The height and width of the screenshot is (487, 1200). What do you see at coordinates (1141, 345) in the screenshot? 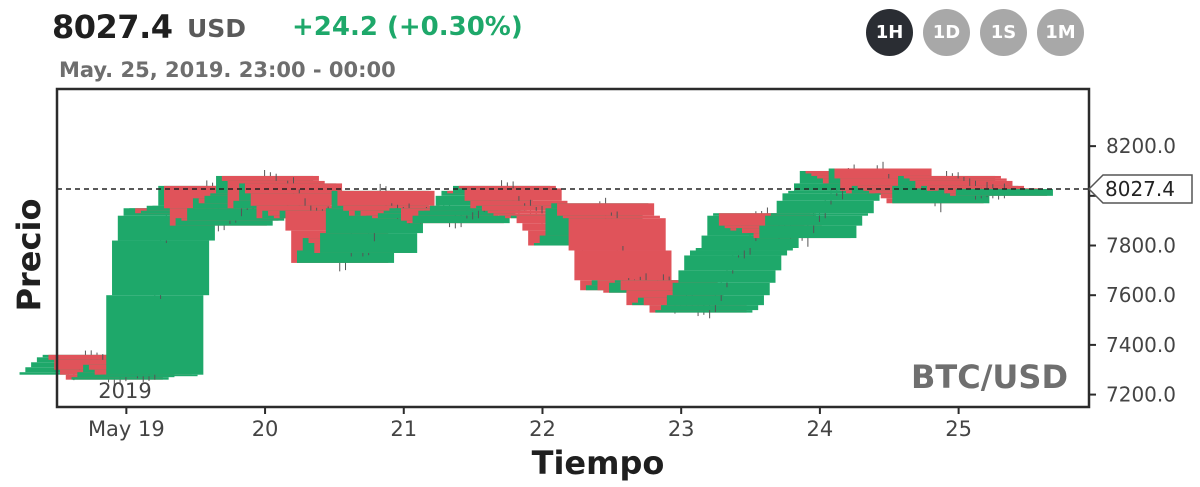
I see `y-tick-label: 7400.0` at bounding box center [1141, 345].